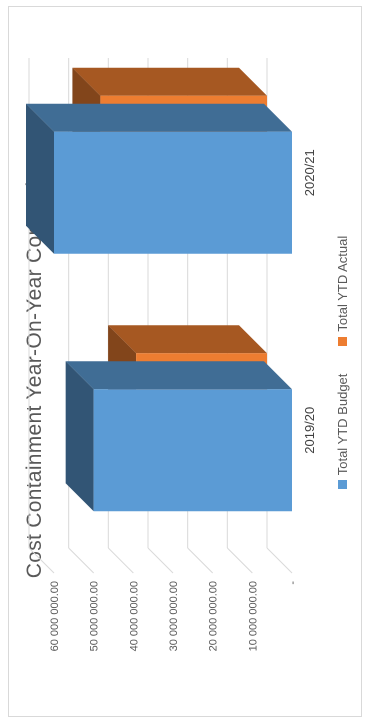 The width and height of the screenshot is (369, 723). I want to click on y-tick-label: 20 000 000.00, so click(214, 616).